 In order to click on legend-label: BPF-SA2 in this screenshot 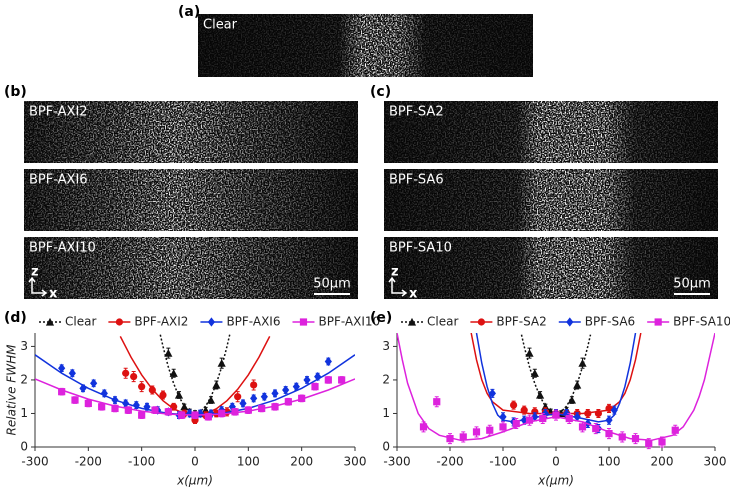, I will do `click(521, 322)`.